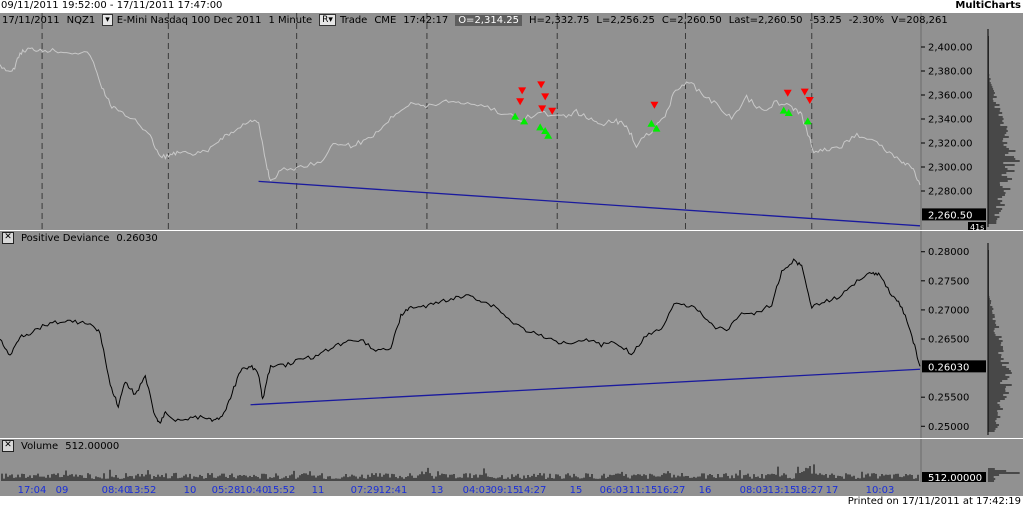 The height and width of the screenshot is (507, 1023). What do you see at coordinates (318, 490) in the screenshot?
I see `time-tick-label: 11` at bounding box center [318, 490].